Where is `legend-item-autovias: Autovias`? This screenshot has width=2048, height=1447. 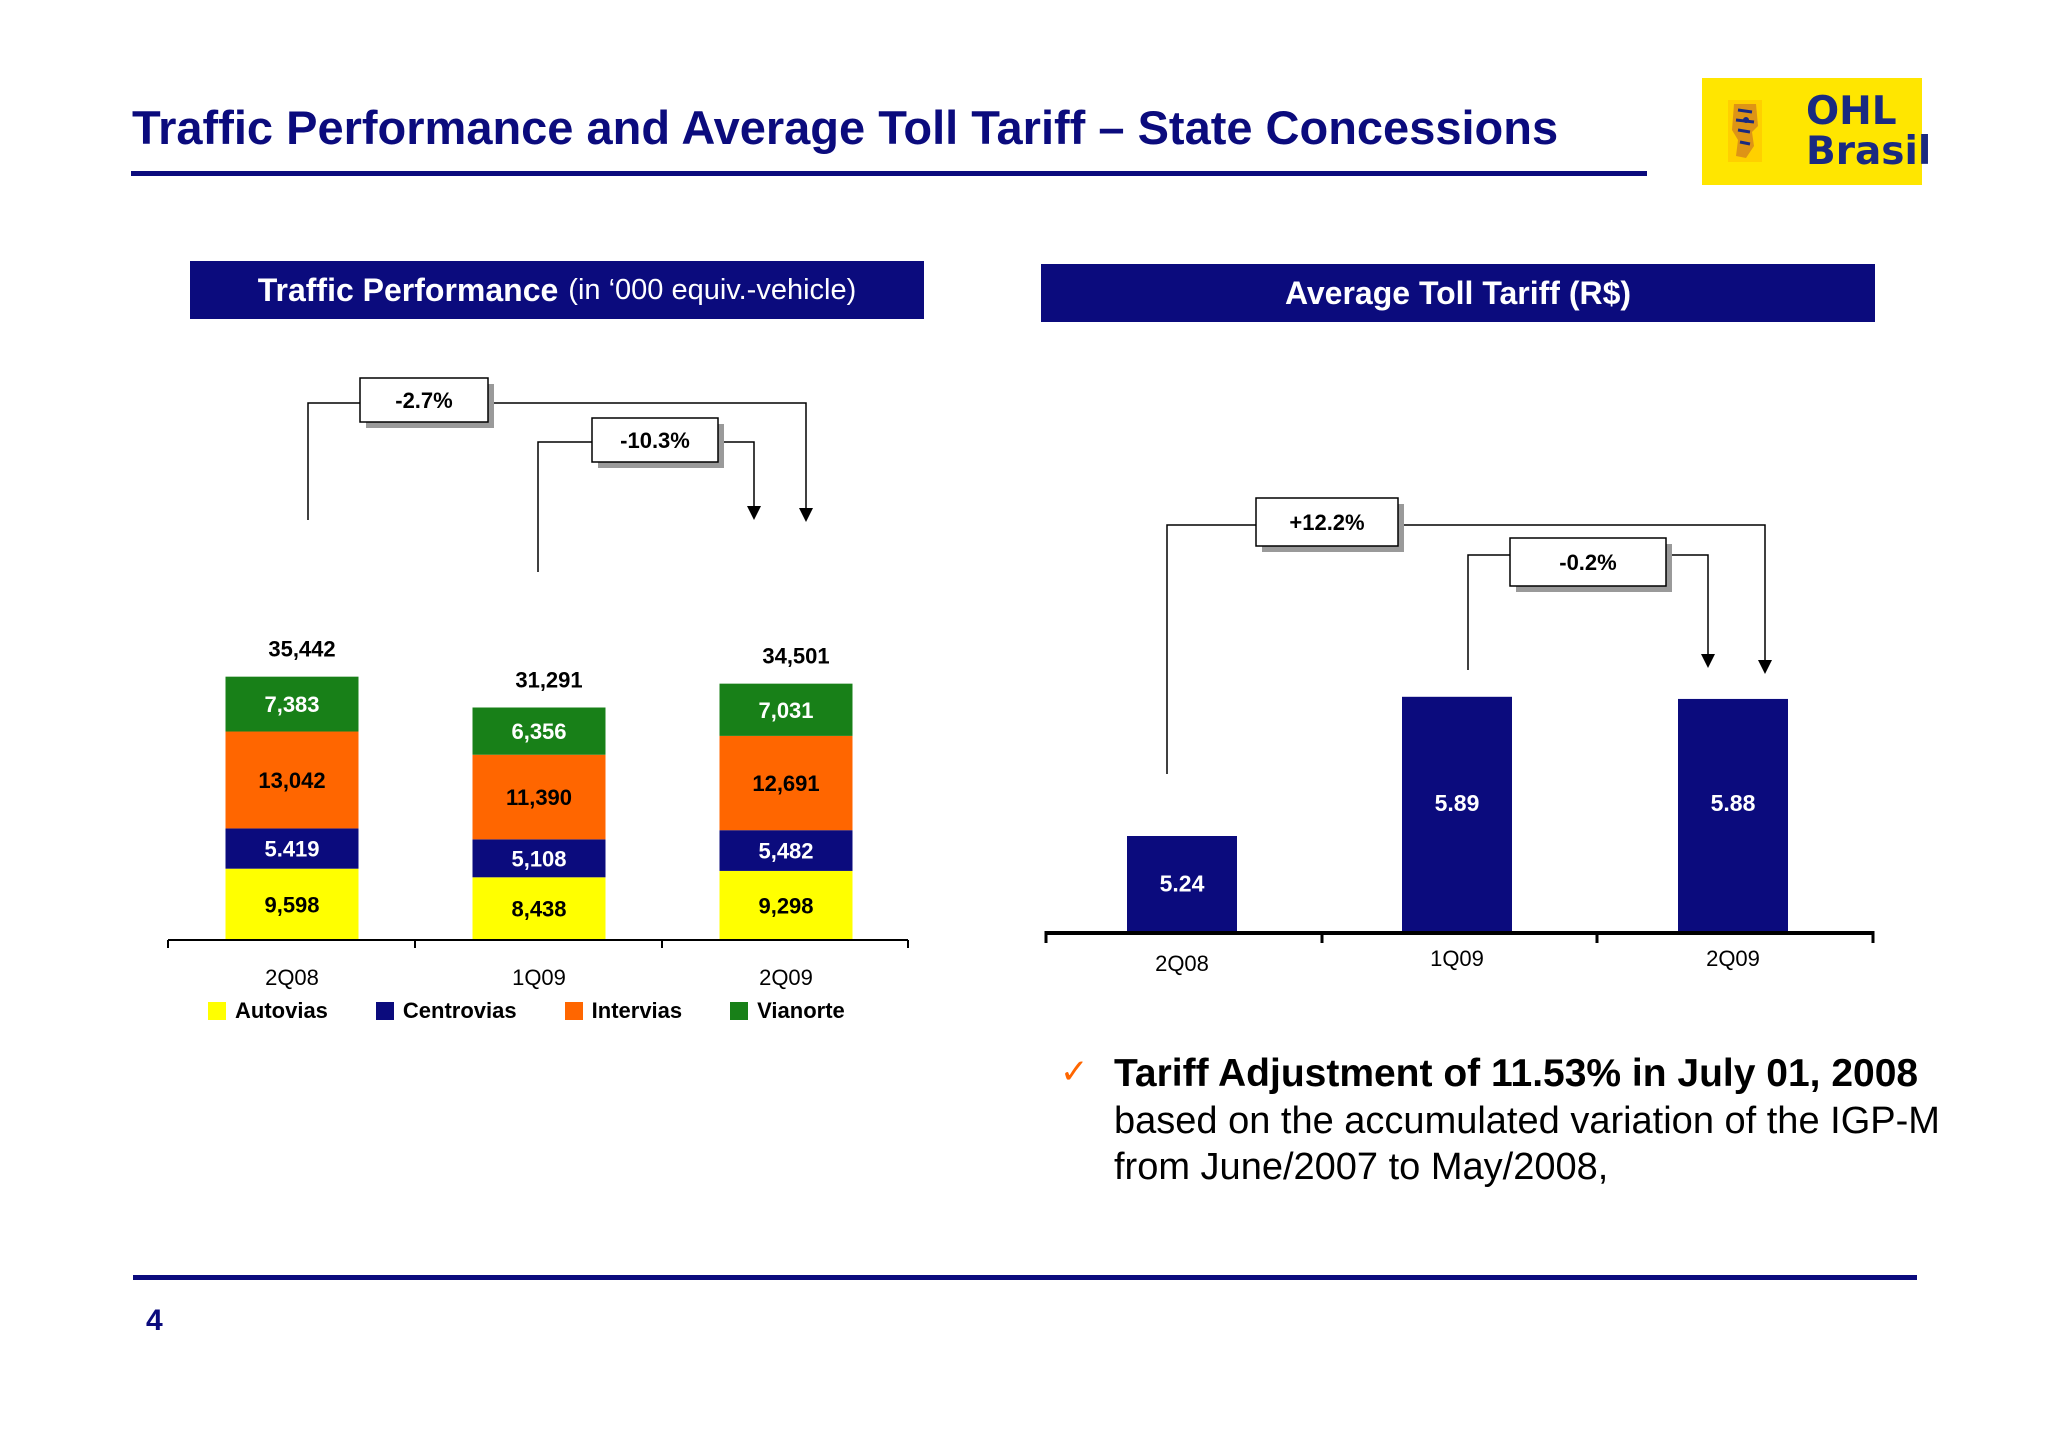
legend-item-autovias: Autovias is located at coordinates (268, 1011).